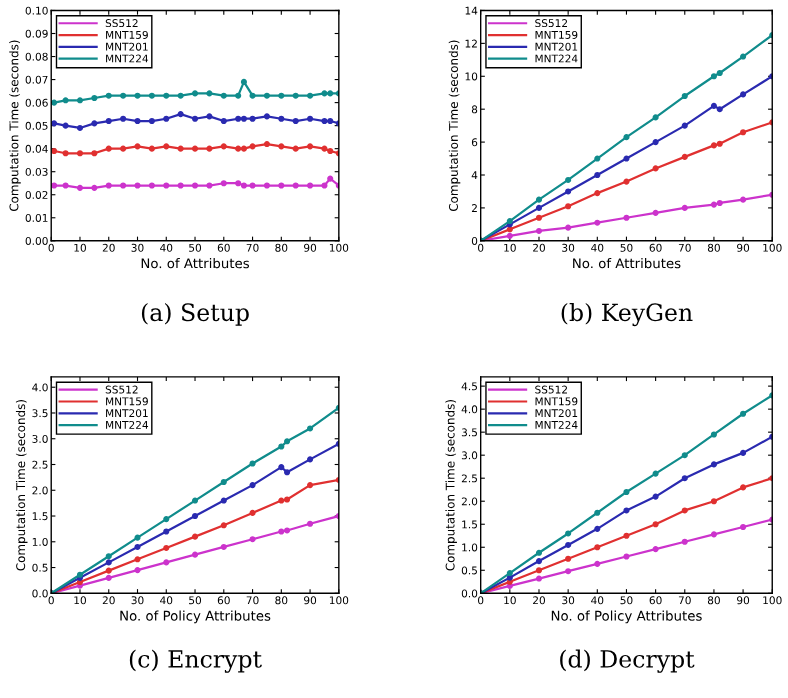 This screenshot has width=788, height=698. What do you see at coordinates (195, 661) in the screenshot?
I see `text: (c) Encrypt` at bounding box center [195, 661].